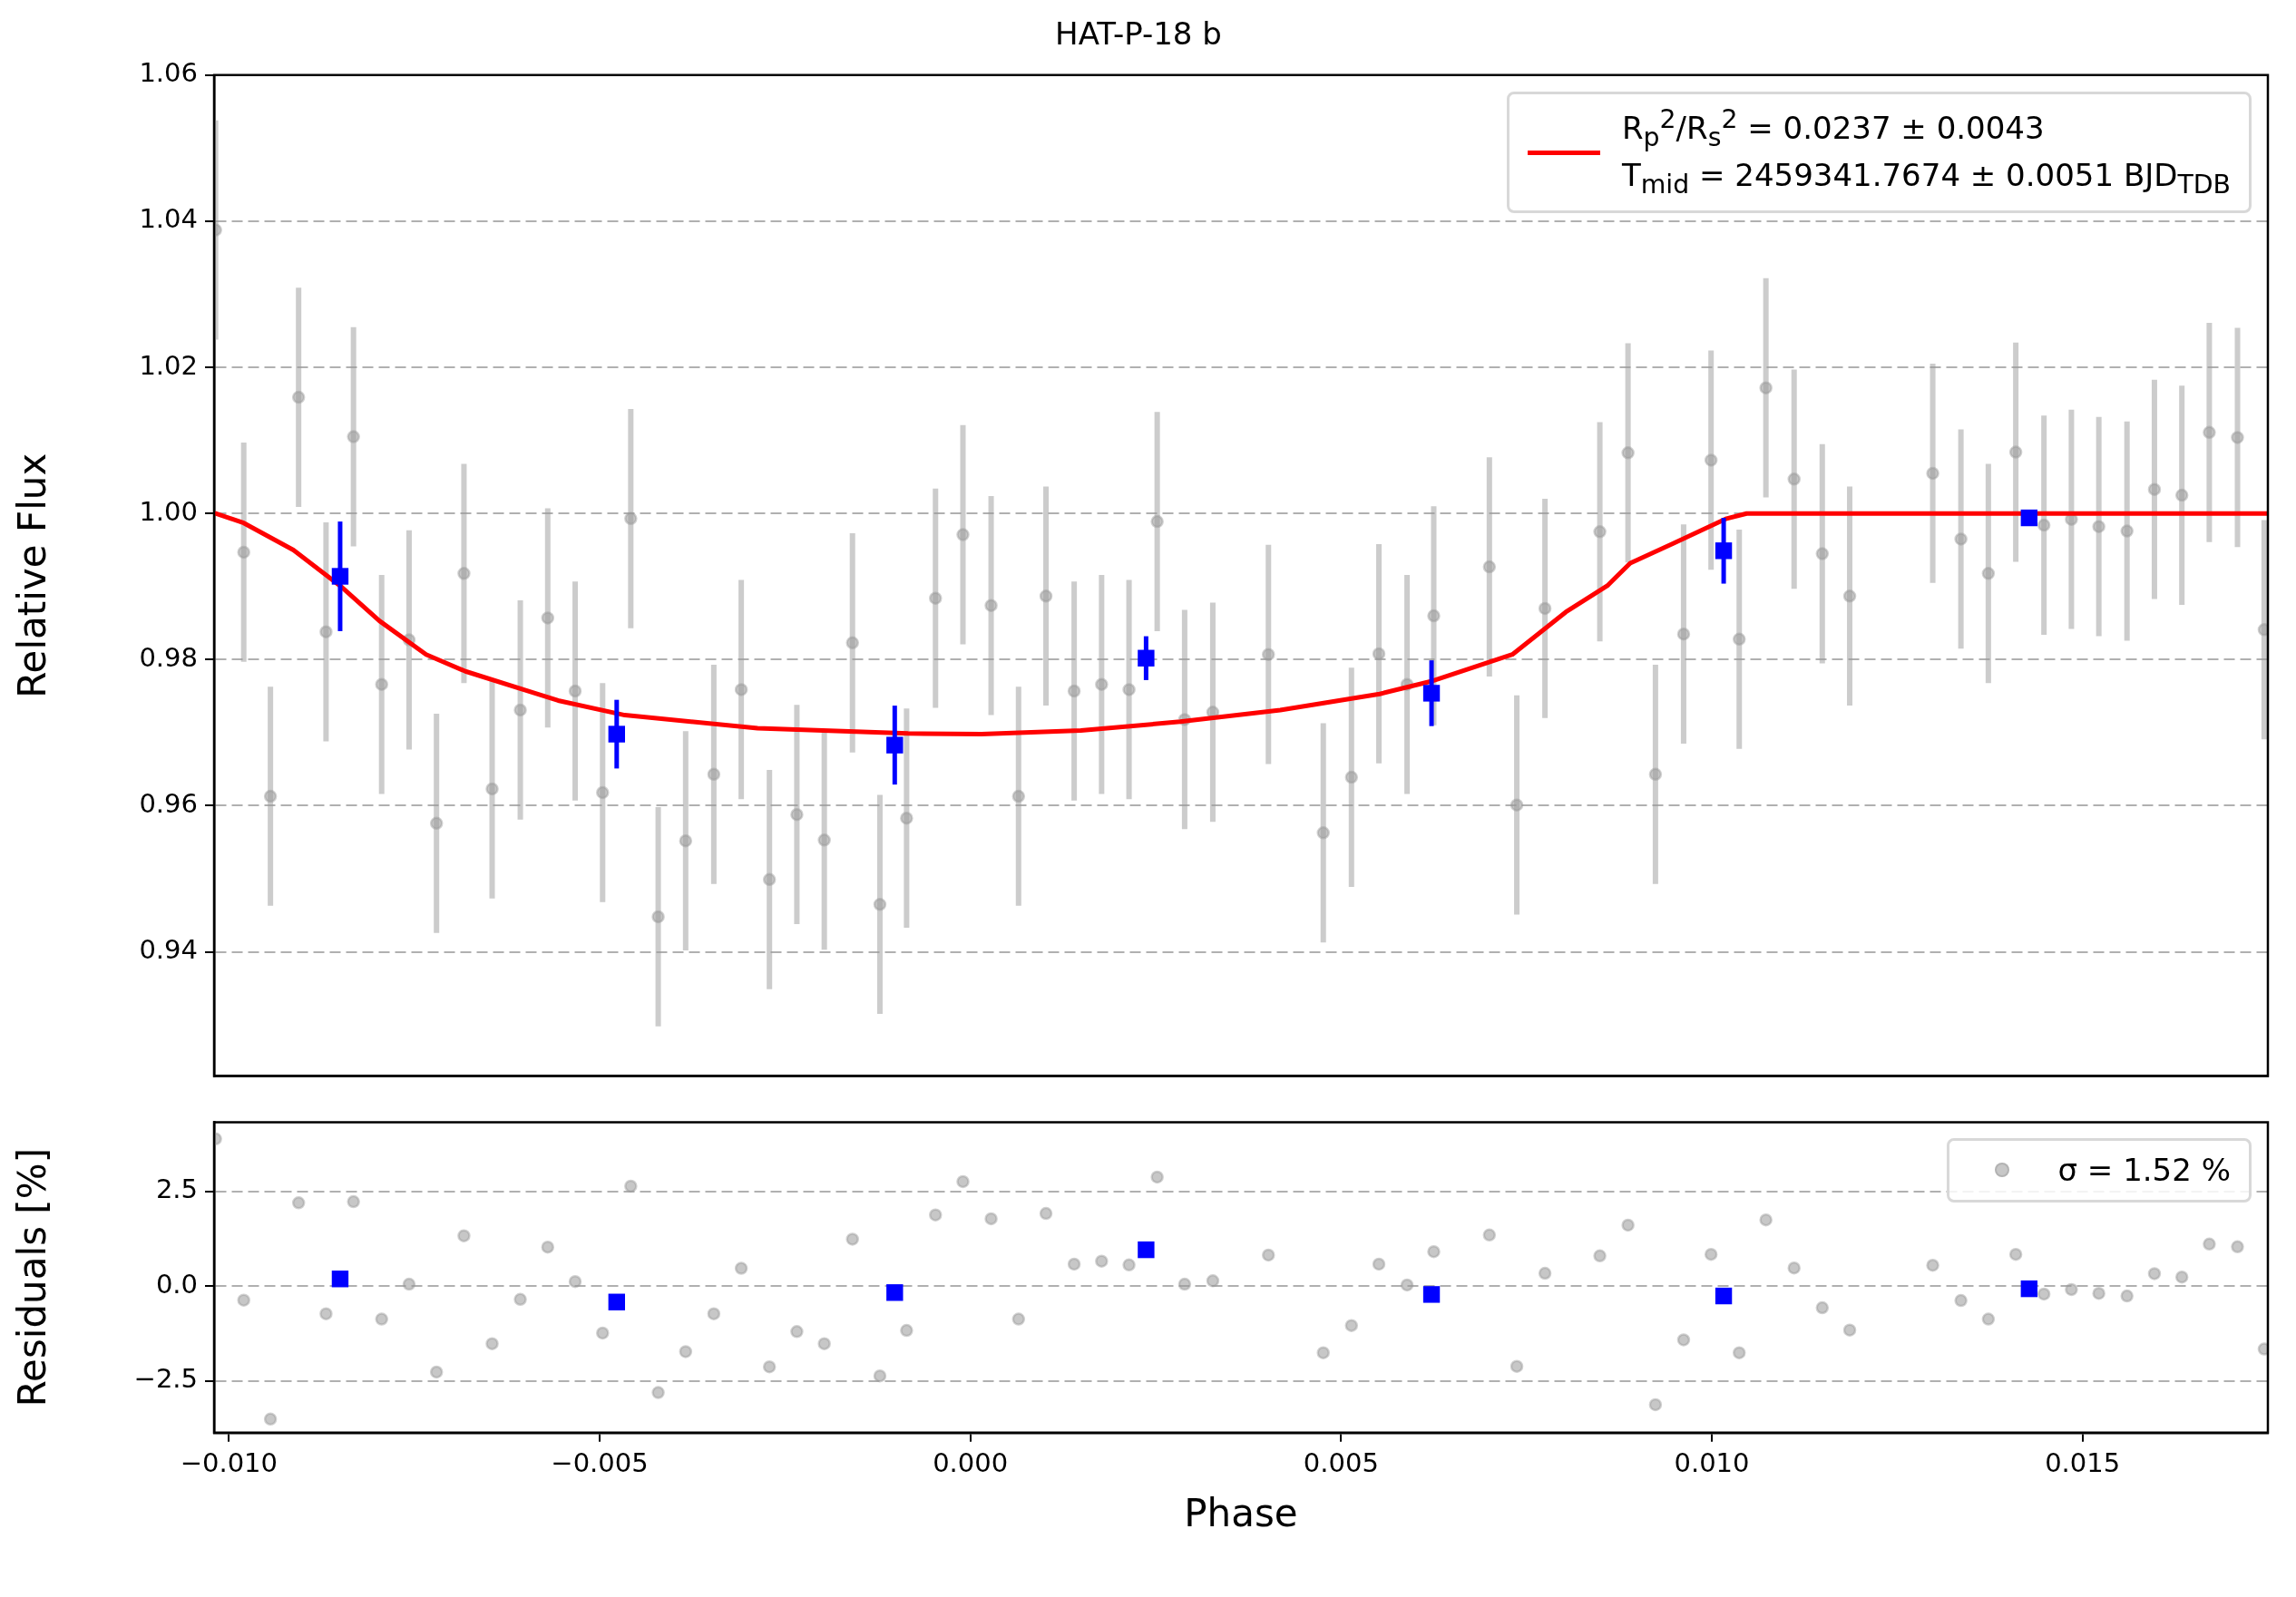 This screenshot has width=2296, height=1597. Describe the element at coordinates (1241, 1512) in the screenshot. I see `x-axis-title: Phase` at that location.